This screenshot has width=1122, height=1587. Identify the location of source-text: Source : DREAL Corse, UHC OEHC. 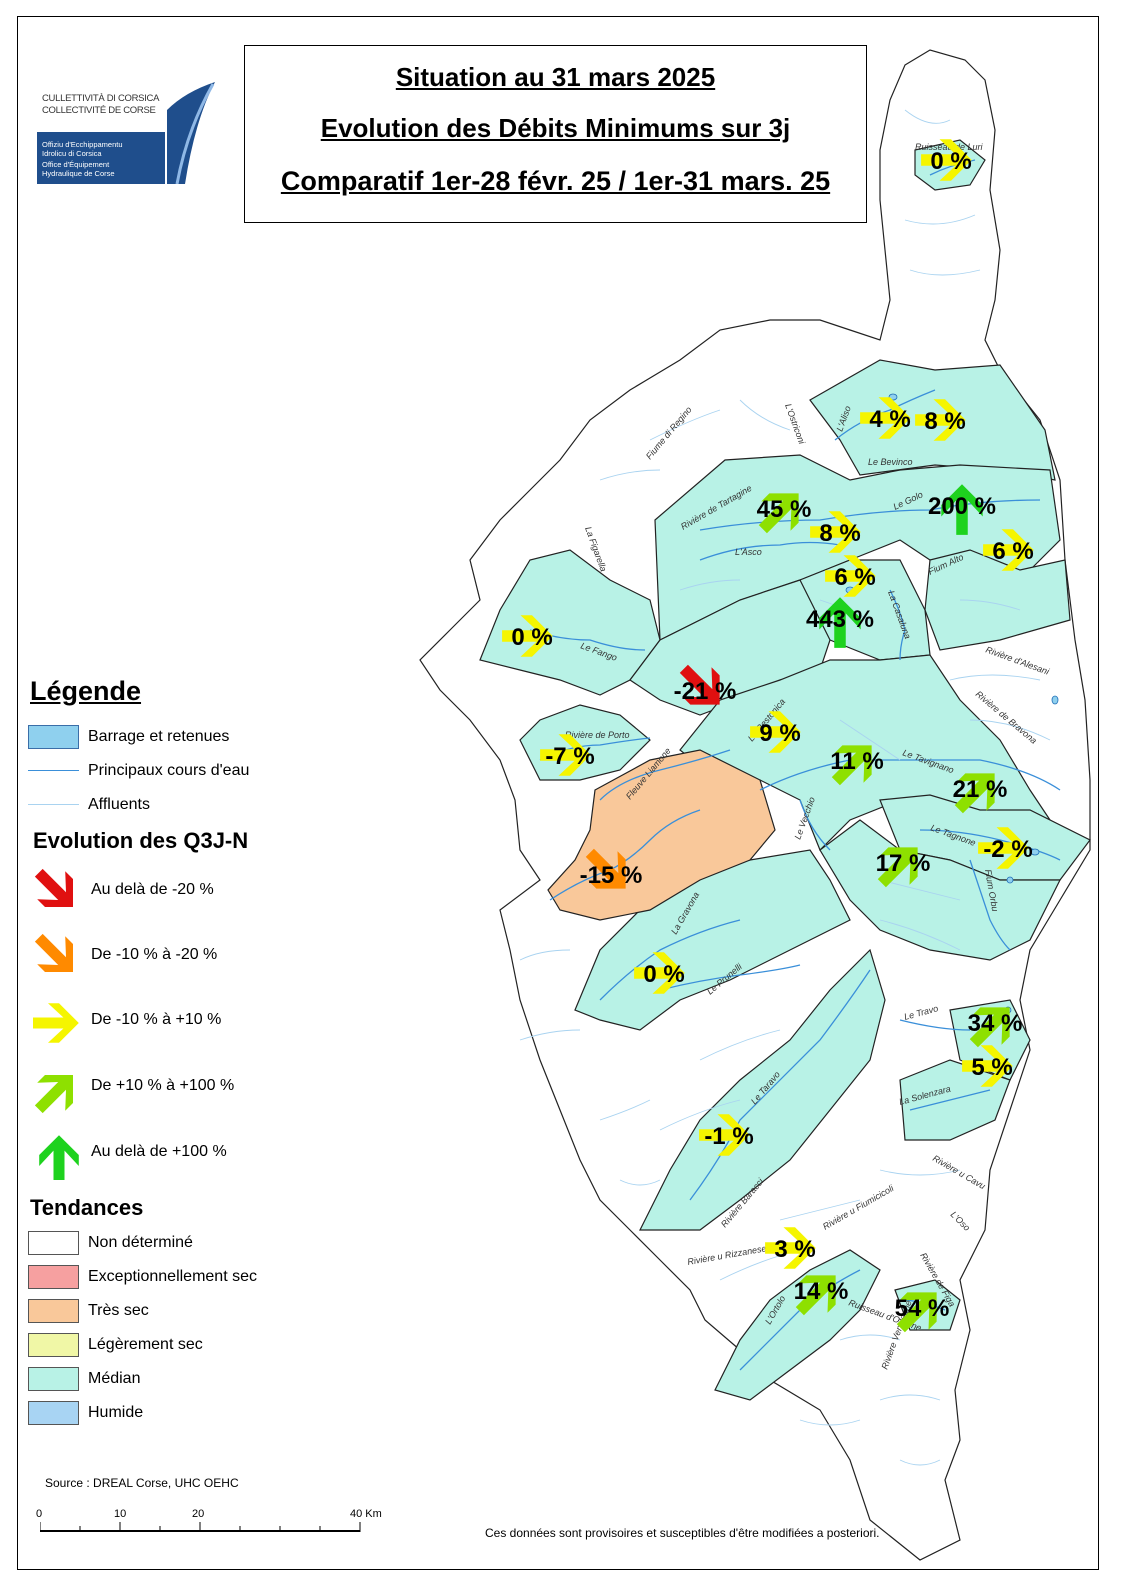
(142, 1483).